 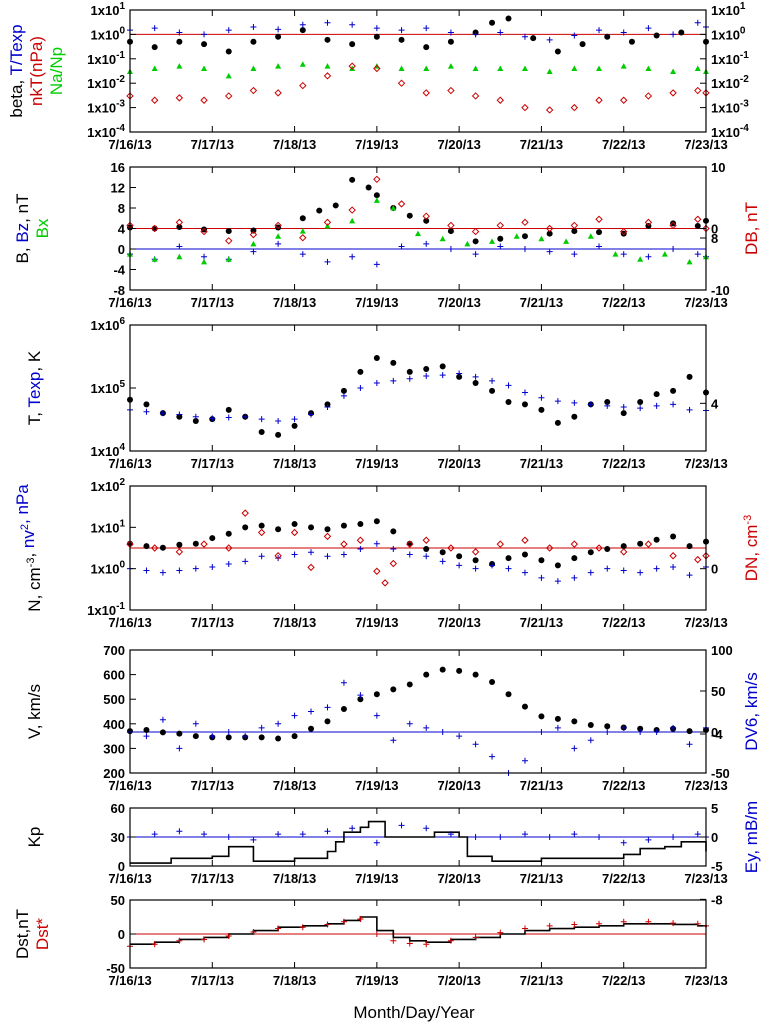 I want to click on y-axis-label: Dst,nT, so click(x=22, y=934).